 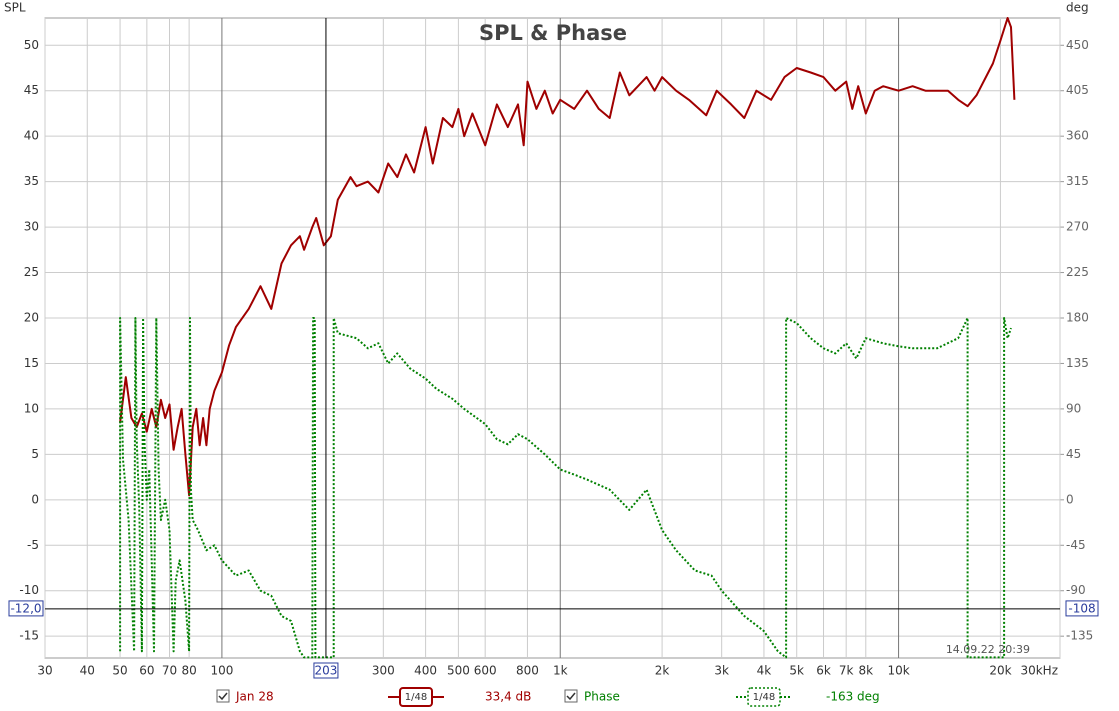 What do you see at coordinates (721, 671) in the screenshot?
I see `x-tick-label: 3k` at bounding box center [721, 671].